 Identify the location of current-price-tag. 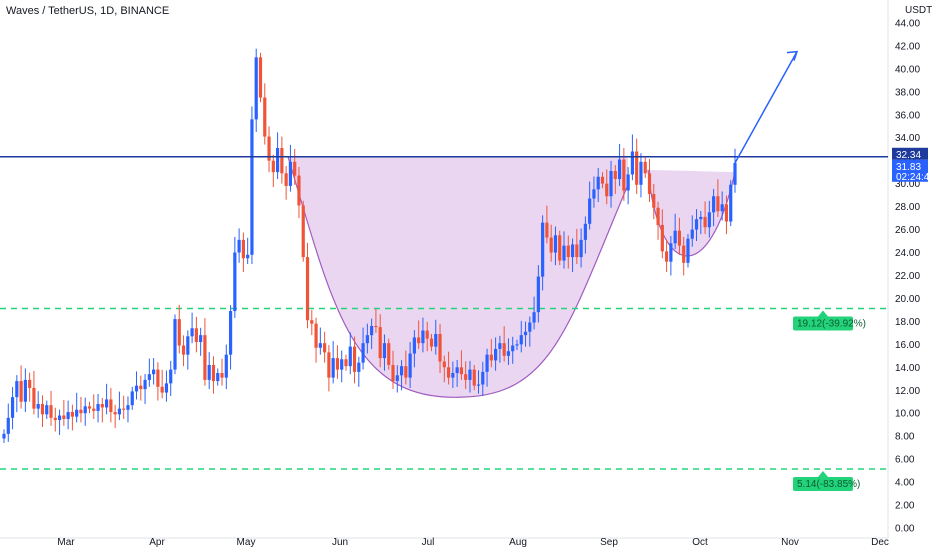
(910, 170).